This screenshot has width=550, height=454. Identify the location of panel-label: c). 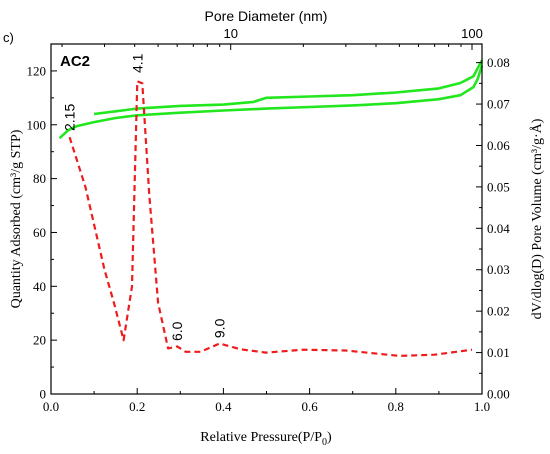
(8, 37).